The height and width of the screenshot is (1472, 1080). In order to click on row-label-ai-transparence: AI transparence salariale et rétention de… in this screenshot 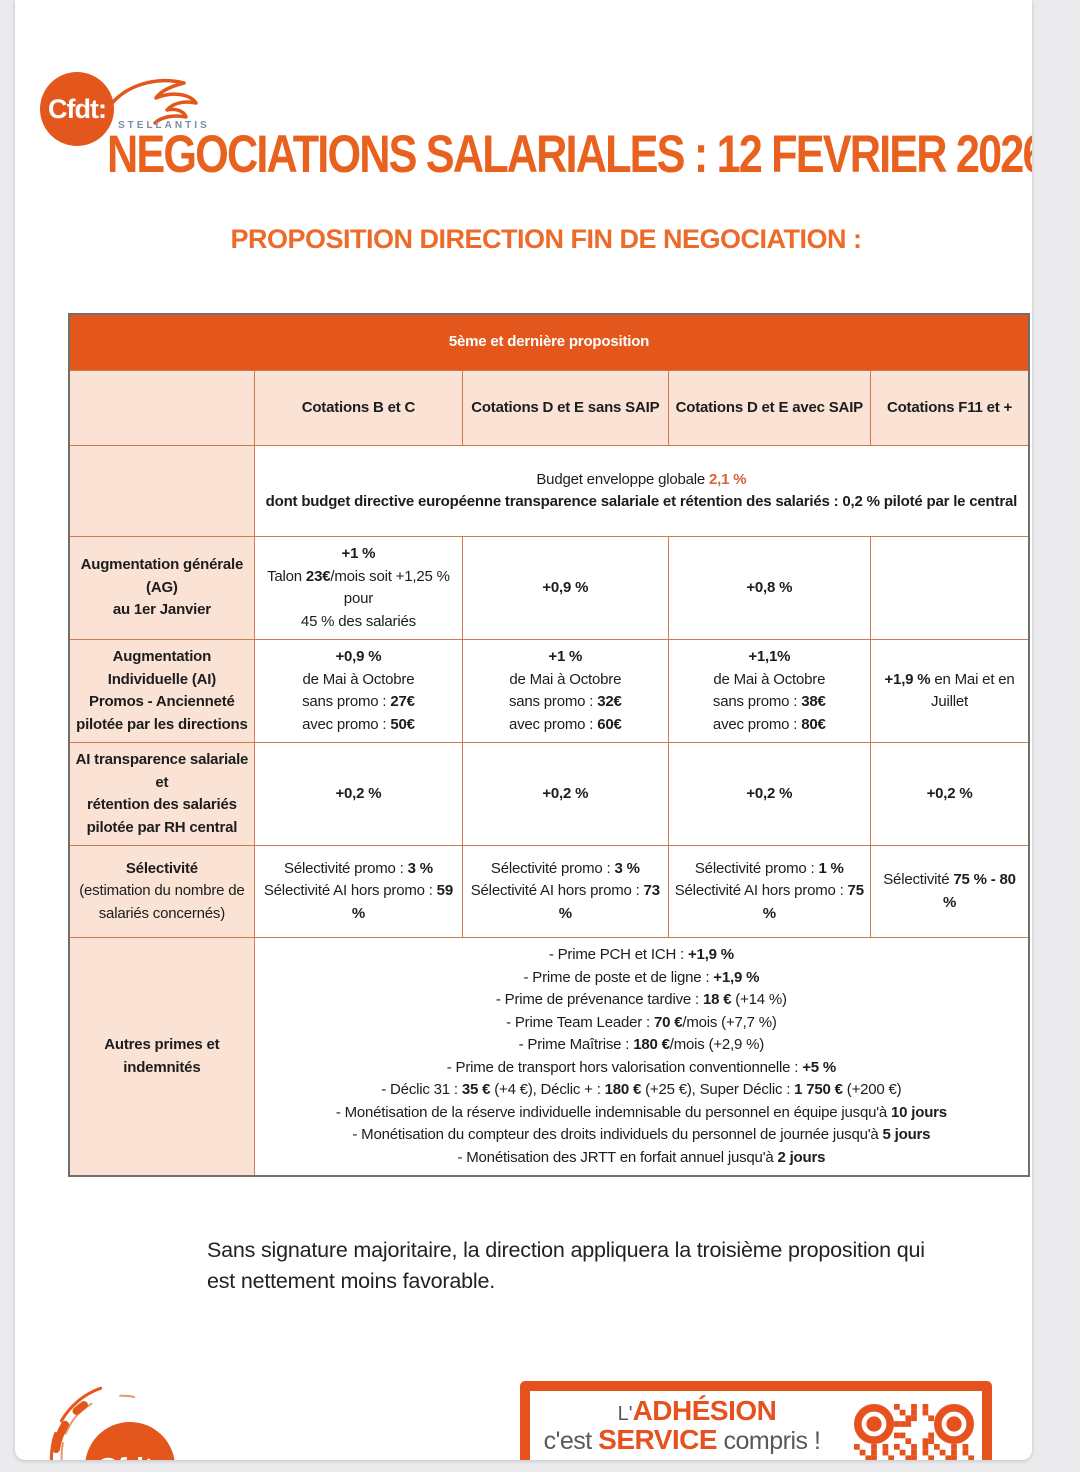, I will do `click(161, 794)`.